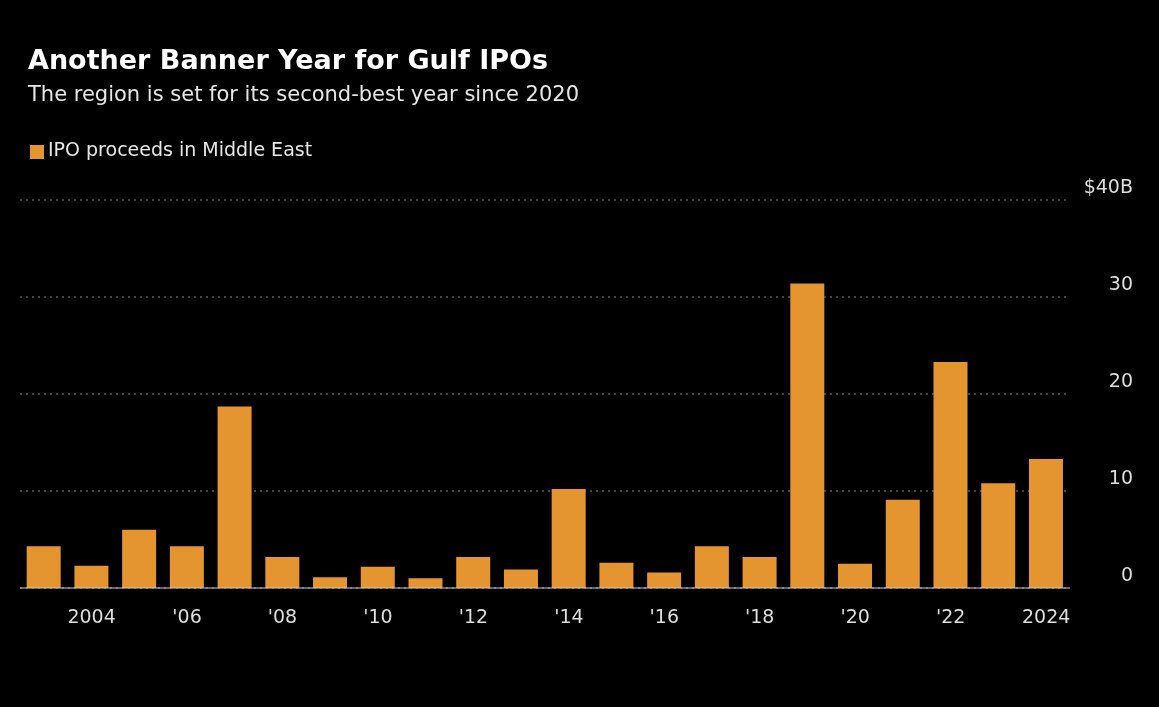 This screenshot has height=707, width=1159. Describe the element at coordinates (282, 616) in the screenshot. I see `x-tick-label: '08` at that location.